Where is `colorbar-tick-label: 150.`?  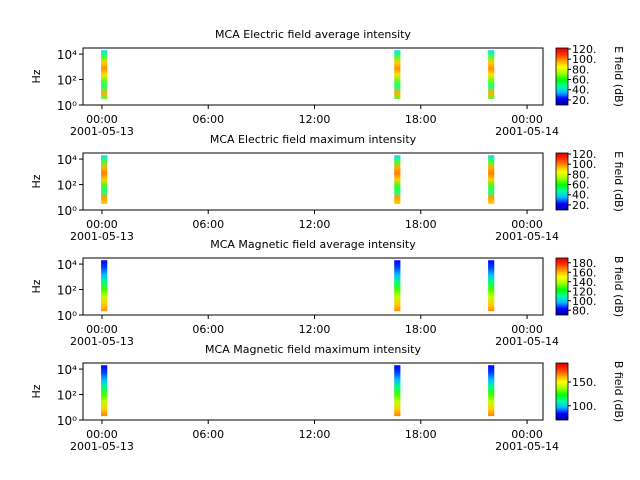
colorbar-tick-label: 150. is located at coordinates (584, 382).